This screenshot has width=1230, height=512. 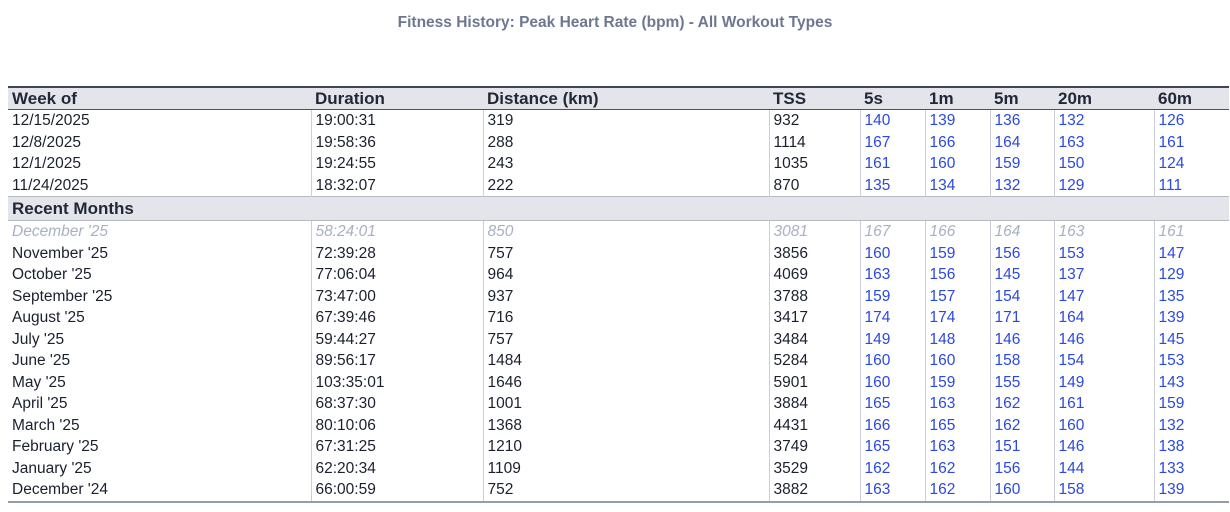 I want to click on cell-5s: 162, so click(x=892, y=468).